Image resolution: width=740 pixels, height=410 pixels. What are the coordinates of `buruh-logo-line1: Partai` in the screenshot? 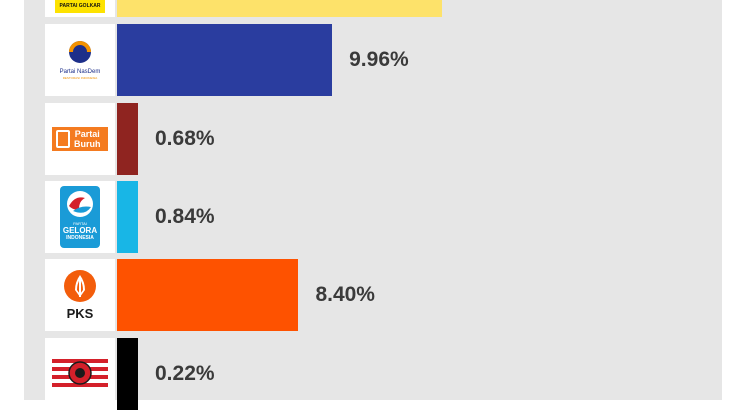 It's located at (87, 134).